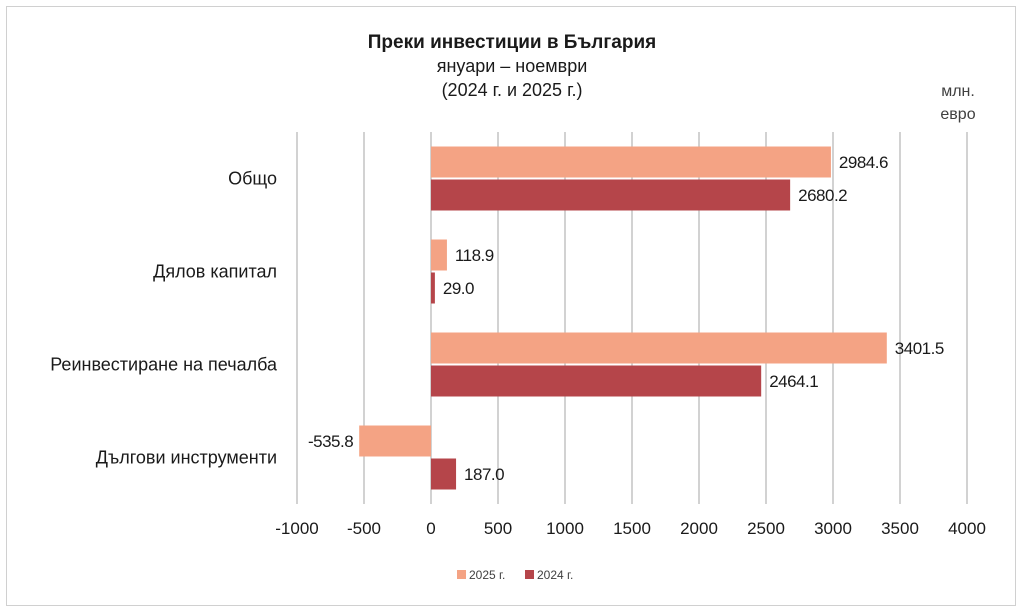  Describe the element at coordinates (364, 528) in the screenshot. I see `x-tick-label-1: -500` at that location.